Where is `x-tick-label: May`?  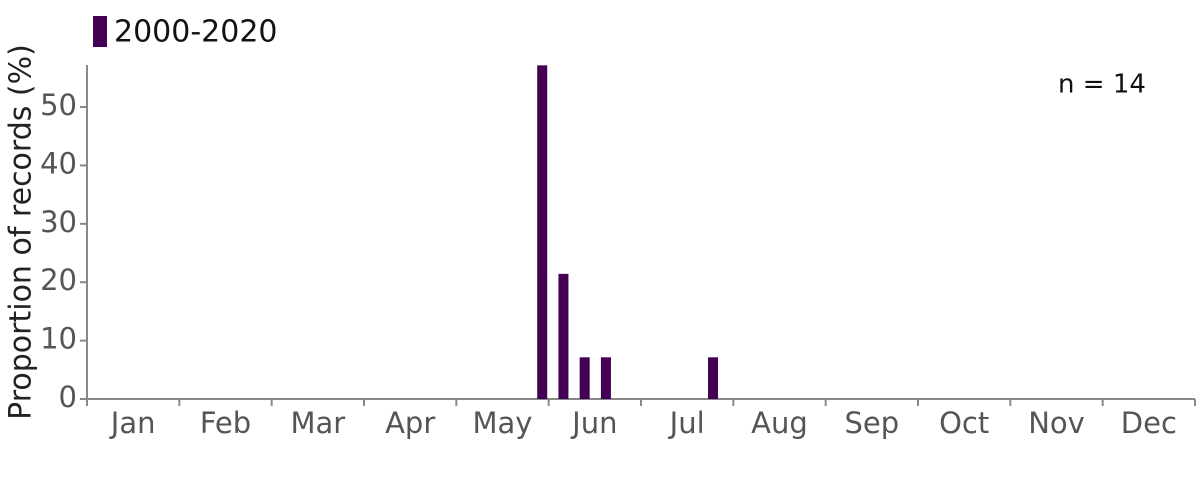
x-tick-label: May is located at coordinates (503, 423).